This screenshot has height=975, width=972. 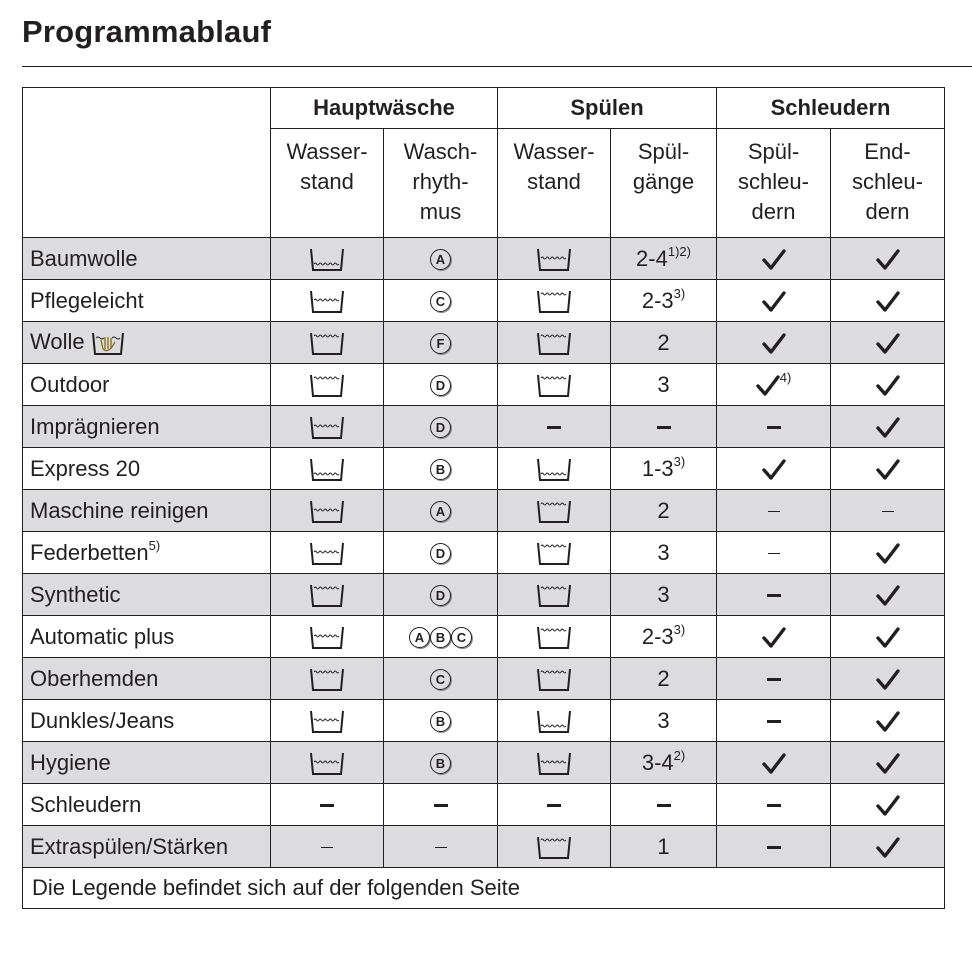 I want to click on wash-rhythm, so click(x=440, y=846).